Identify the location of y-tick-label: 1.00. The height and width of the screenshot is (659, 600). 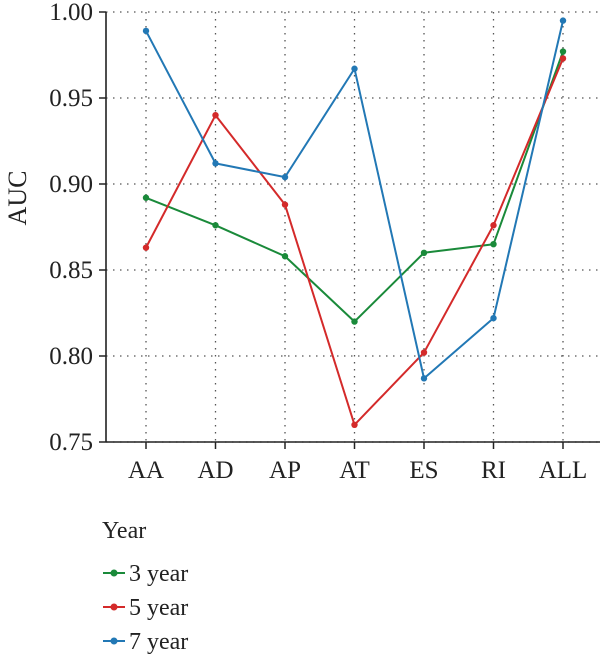
(71, 13).